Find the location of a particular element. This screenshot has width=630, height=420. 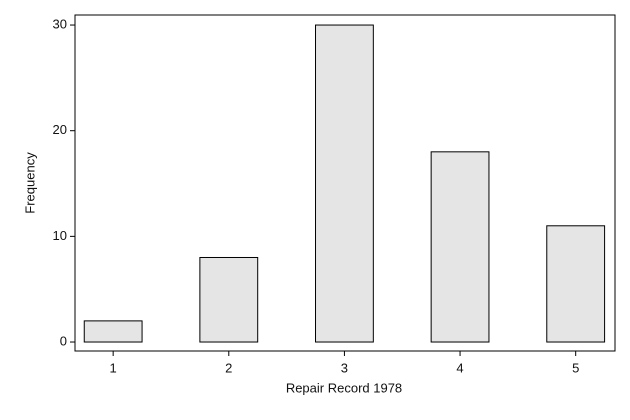

x-axis-label: Repair Record 1978 is located at coordinates (344, 387).